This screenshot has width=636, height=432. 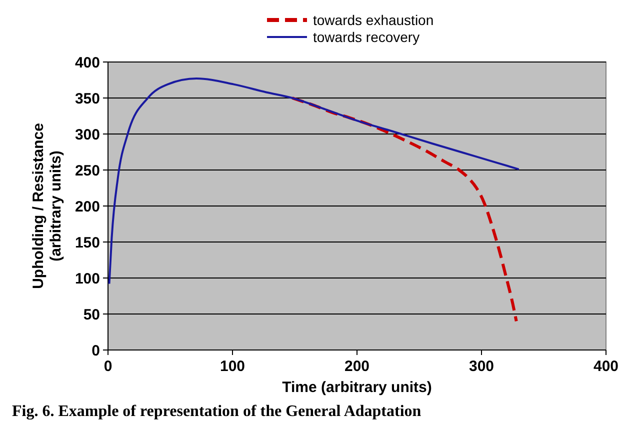 I want to click on legend-label: towards recovery, so click(x=366, y=36).